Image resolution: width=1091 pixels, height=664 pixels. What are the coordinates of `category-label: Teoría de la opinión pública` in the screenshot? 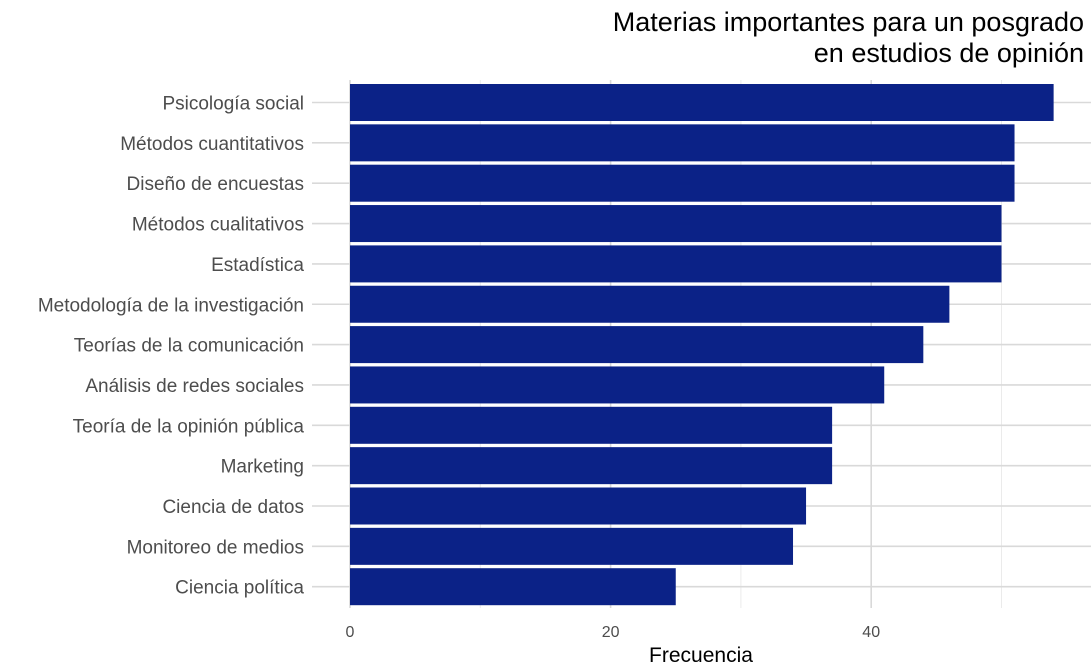 It's located at (189, 426).